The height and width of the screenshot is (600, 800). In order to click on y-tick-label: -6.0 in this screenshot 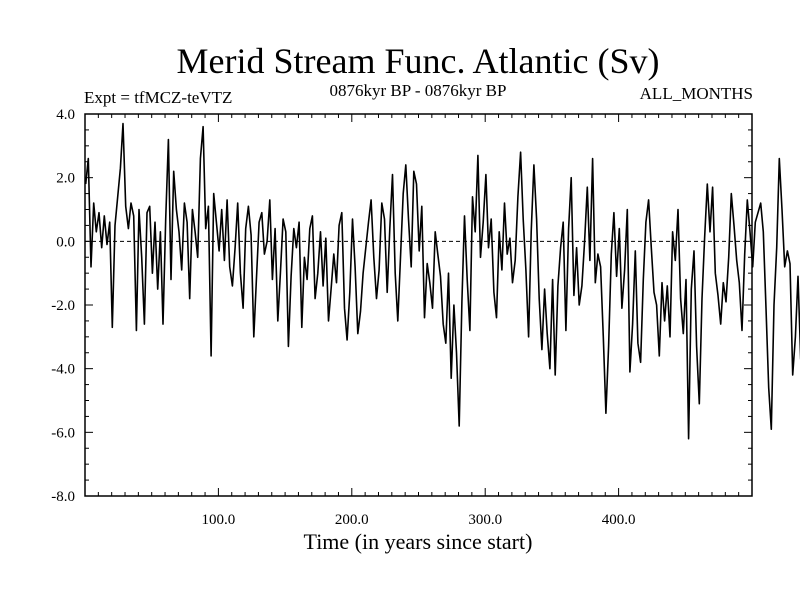, I will do `click(63, 433)`.